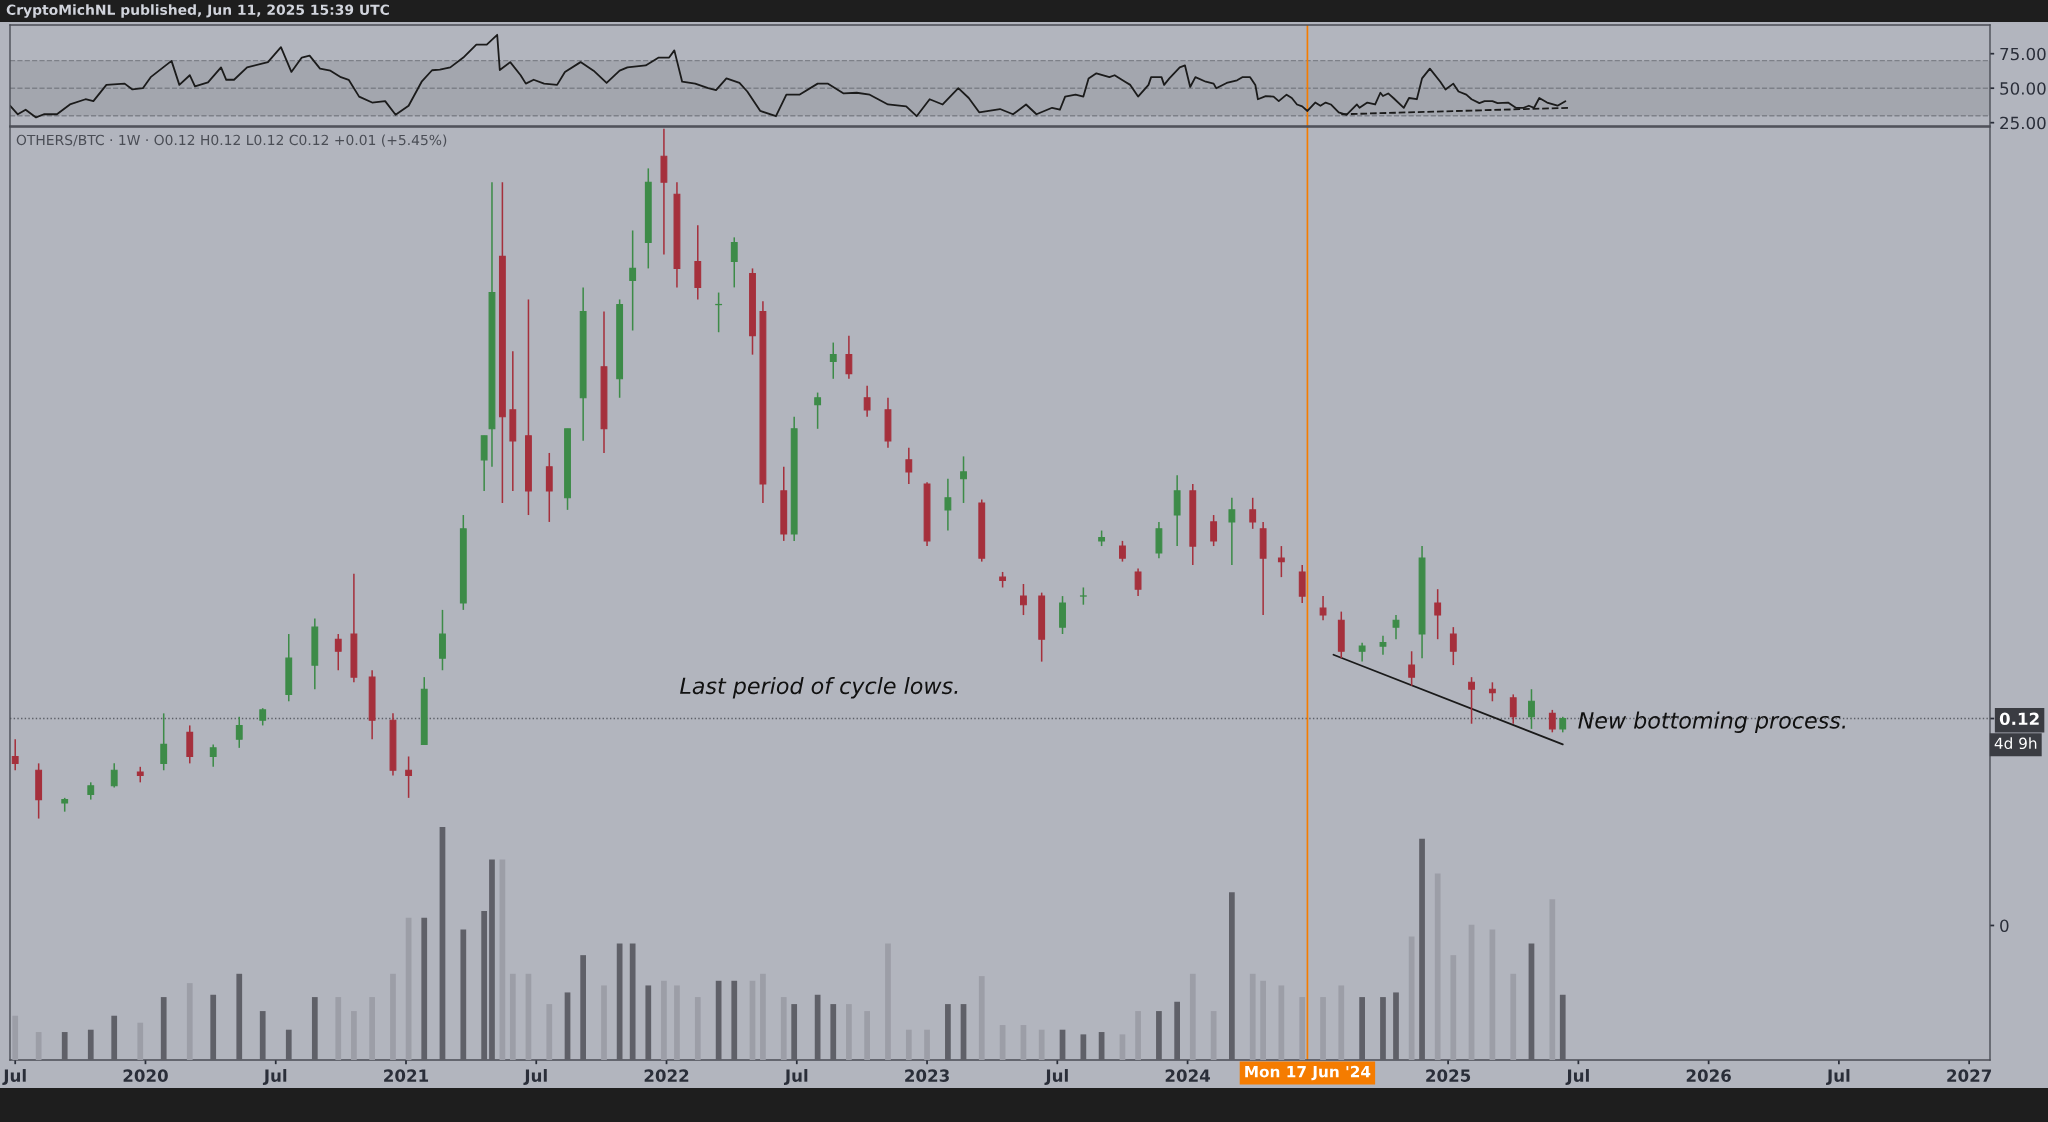  Describe the element at coordinates (231, 140) in the screenshot. I see `chart-title: OTHERS/BTC · 1W · O0.12 H0.12 L0.12 C0.12 +0.01 (+5.45%)` at that location.